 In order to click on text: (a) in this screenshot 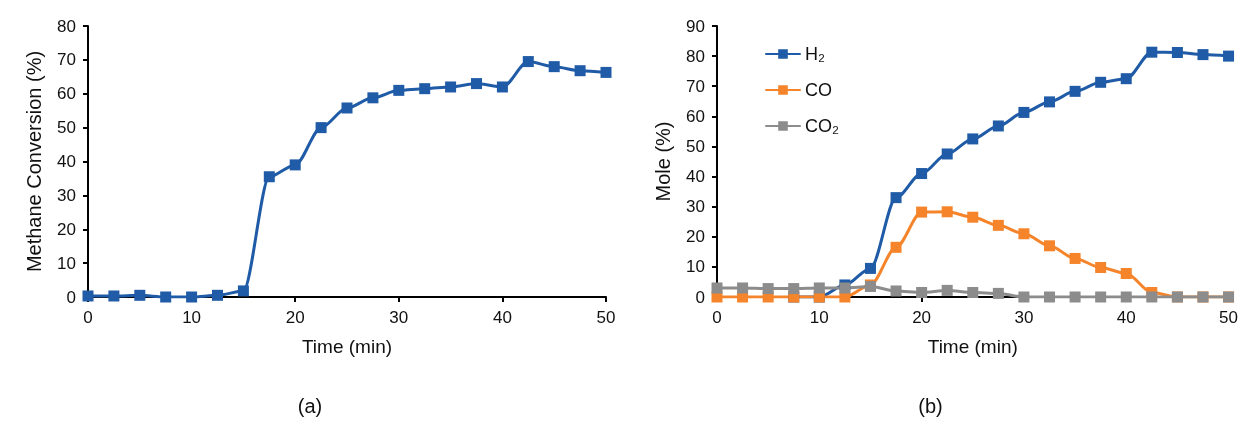, I will do `click(310, 406)`.